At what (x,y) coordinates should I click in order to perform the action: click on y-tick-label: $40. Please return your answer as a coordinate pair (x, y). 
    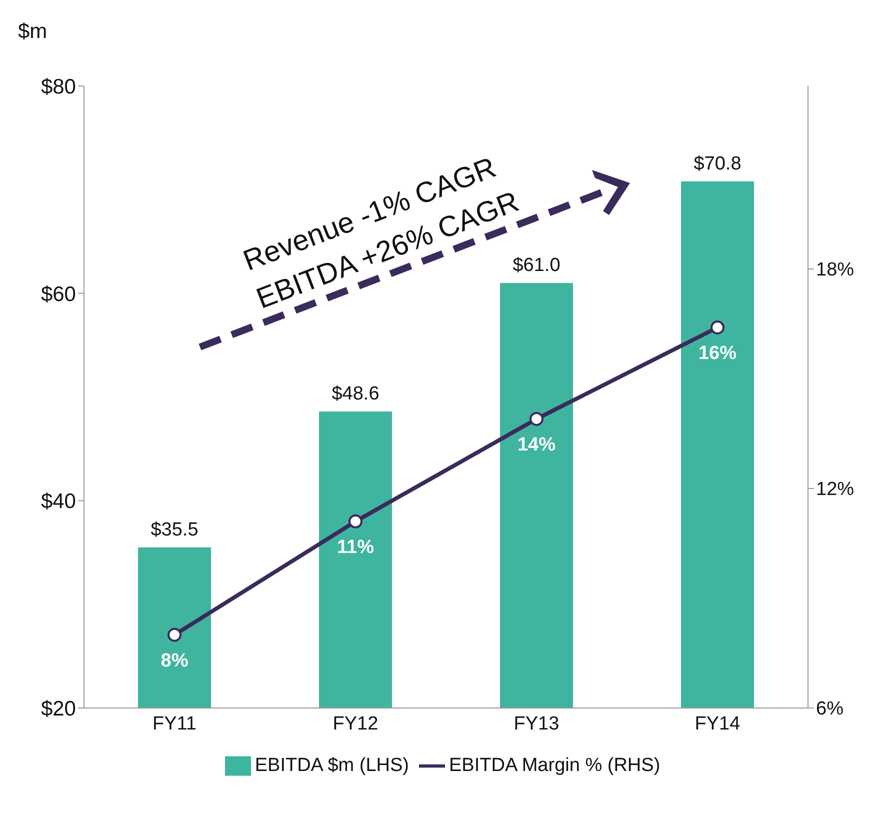
    Looking at the image, I should click on (58, 502).